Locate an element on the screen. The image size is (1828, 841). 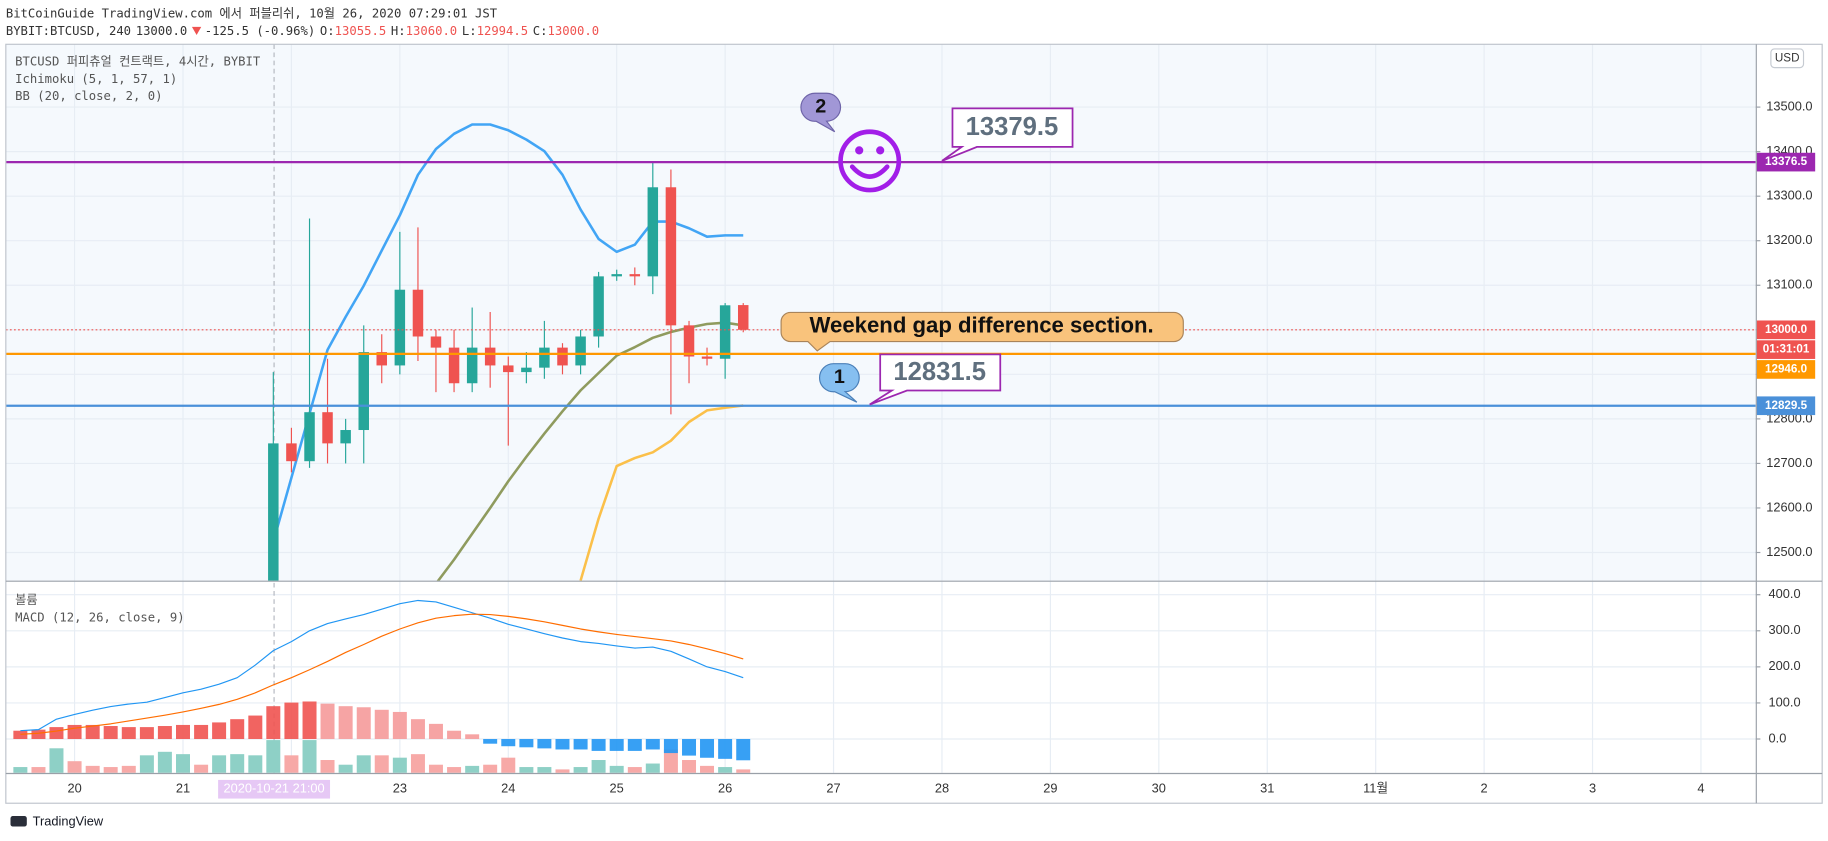
x-tick-label: 2 is located at coordinates (1484, 788).